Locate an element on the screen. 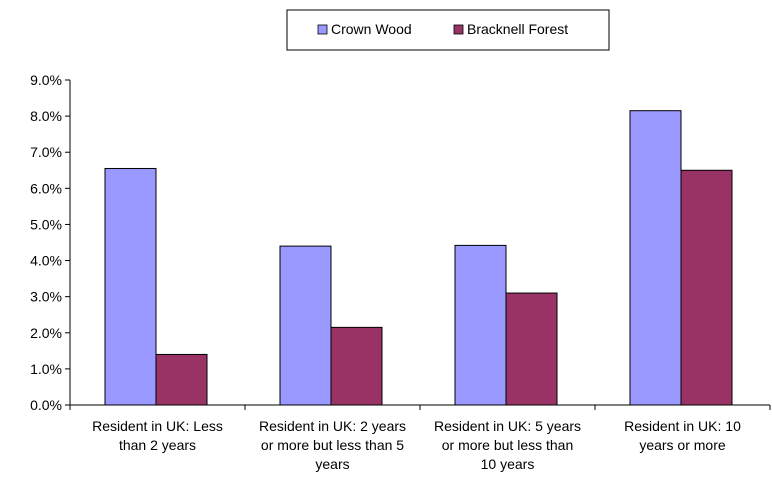  legend: Crown Wood Bracknell Forest is located at coordinates (448, 30).